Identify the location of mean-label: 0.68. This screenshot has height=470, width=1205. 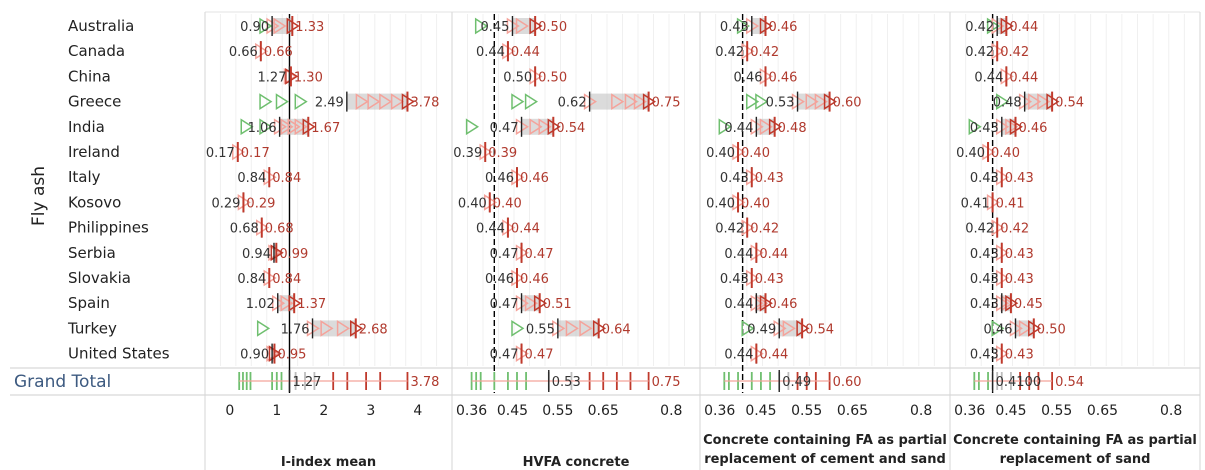
(244, 229).